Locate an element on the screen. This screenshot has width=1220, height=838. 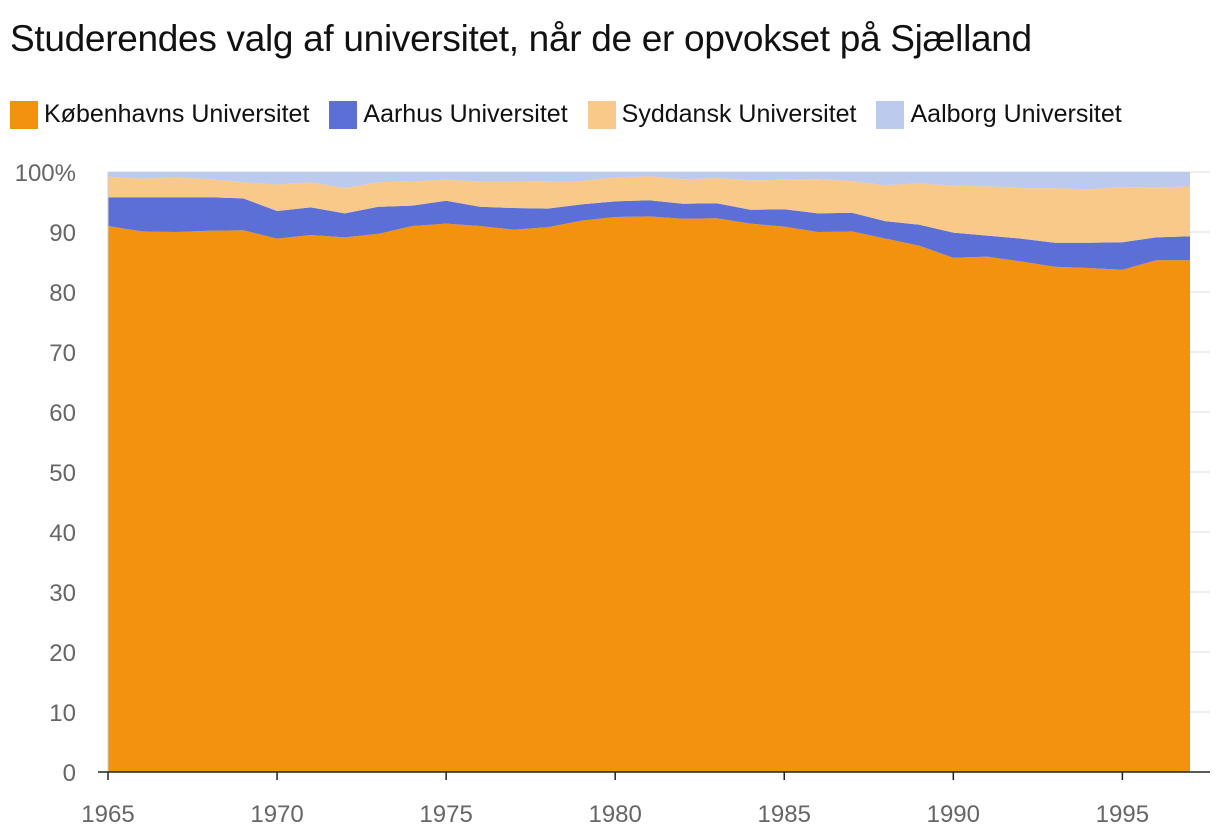
y-tick-label-60: 60 is located at coordinates (62, 413).